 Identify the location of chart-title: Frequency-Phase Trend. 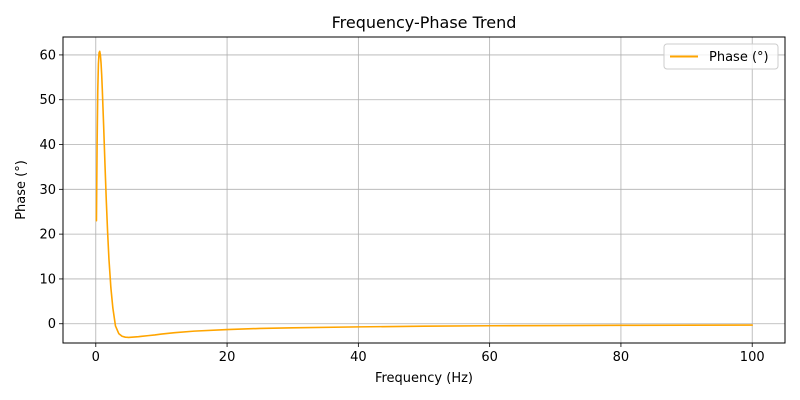
(424, 22).